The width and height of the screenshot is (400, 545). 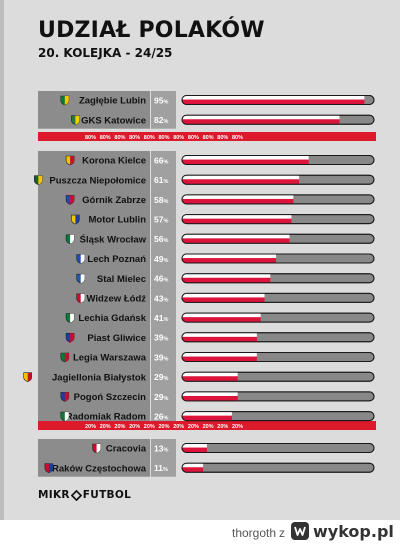 I want to click on value-label: 95%, so click(x=161, y=100).